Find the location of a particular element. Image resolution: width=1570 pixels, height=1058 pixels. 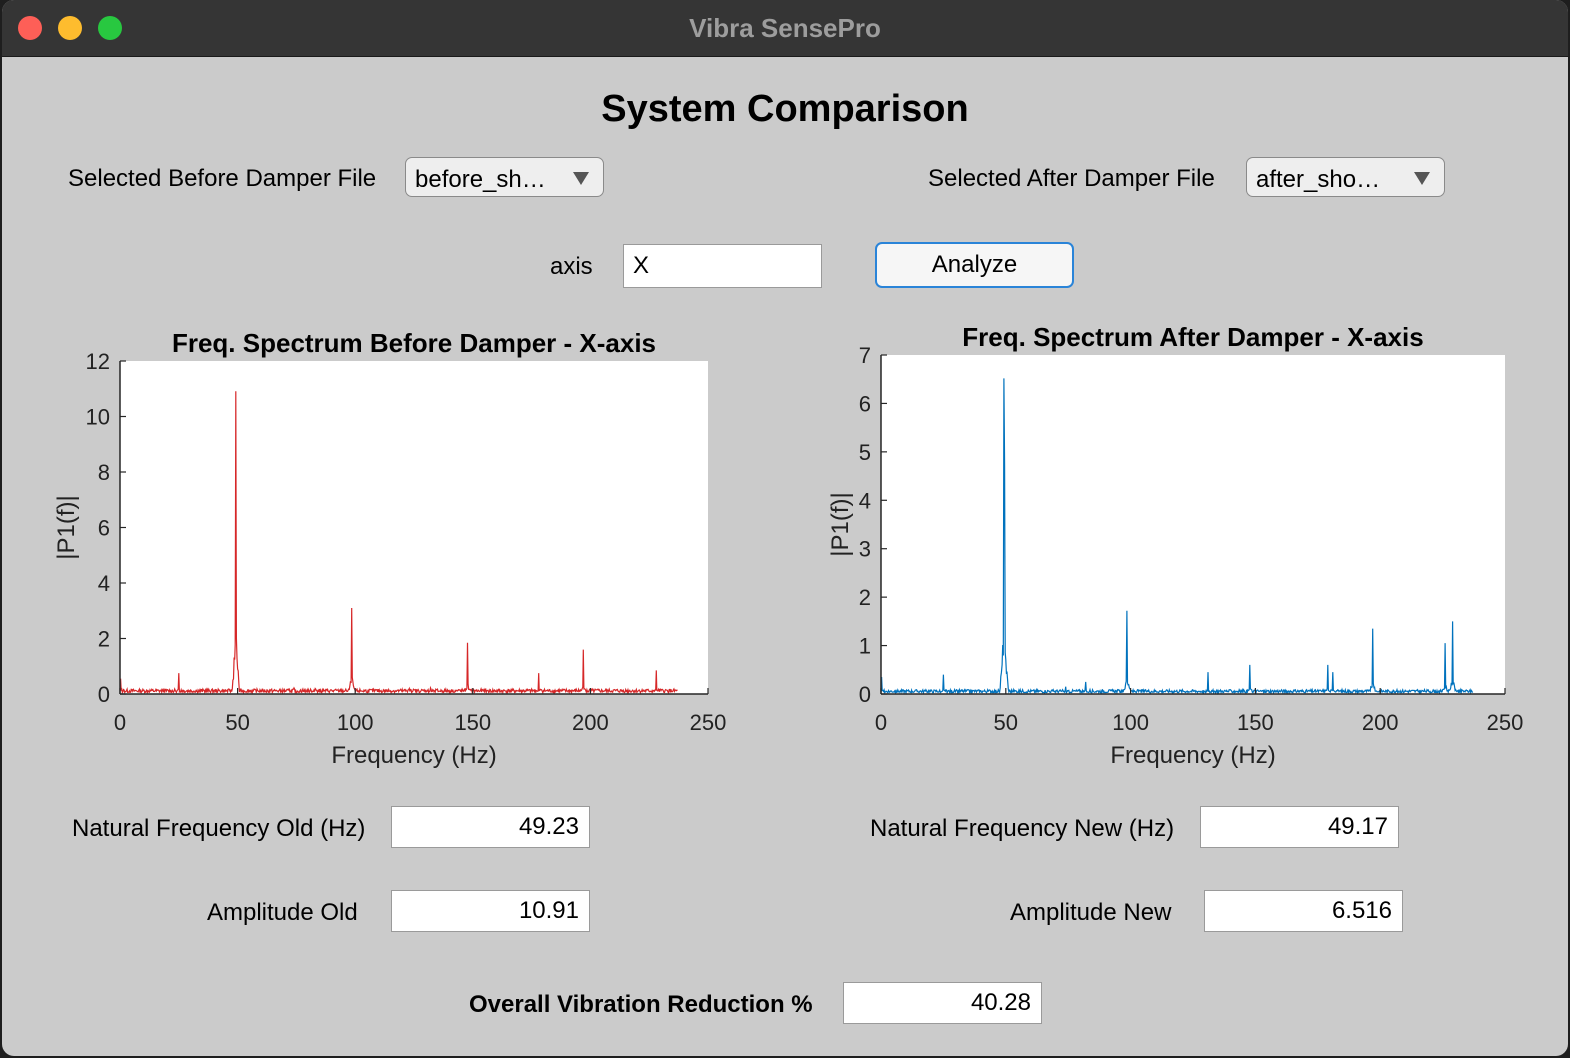

y-tick-label: 8 is located at coordinates (104, 472).